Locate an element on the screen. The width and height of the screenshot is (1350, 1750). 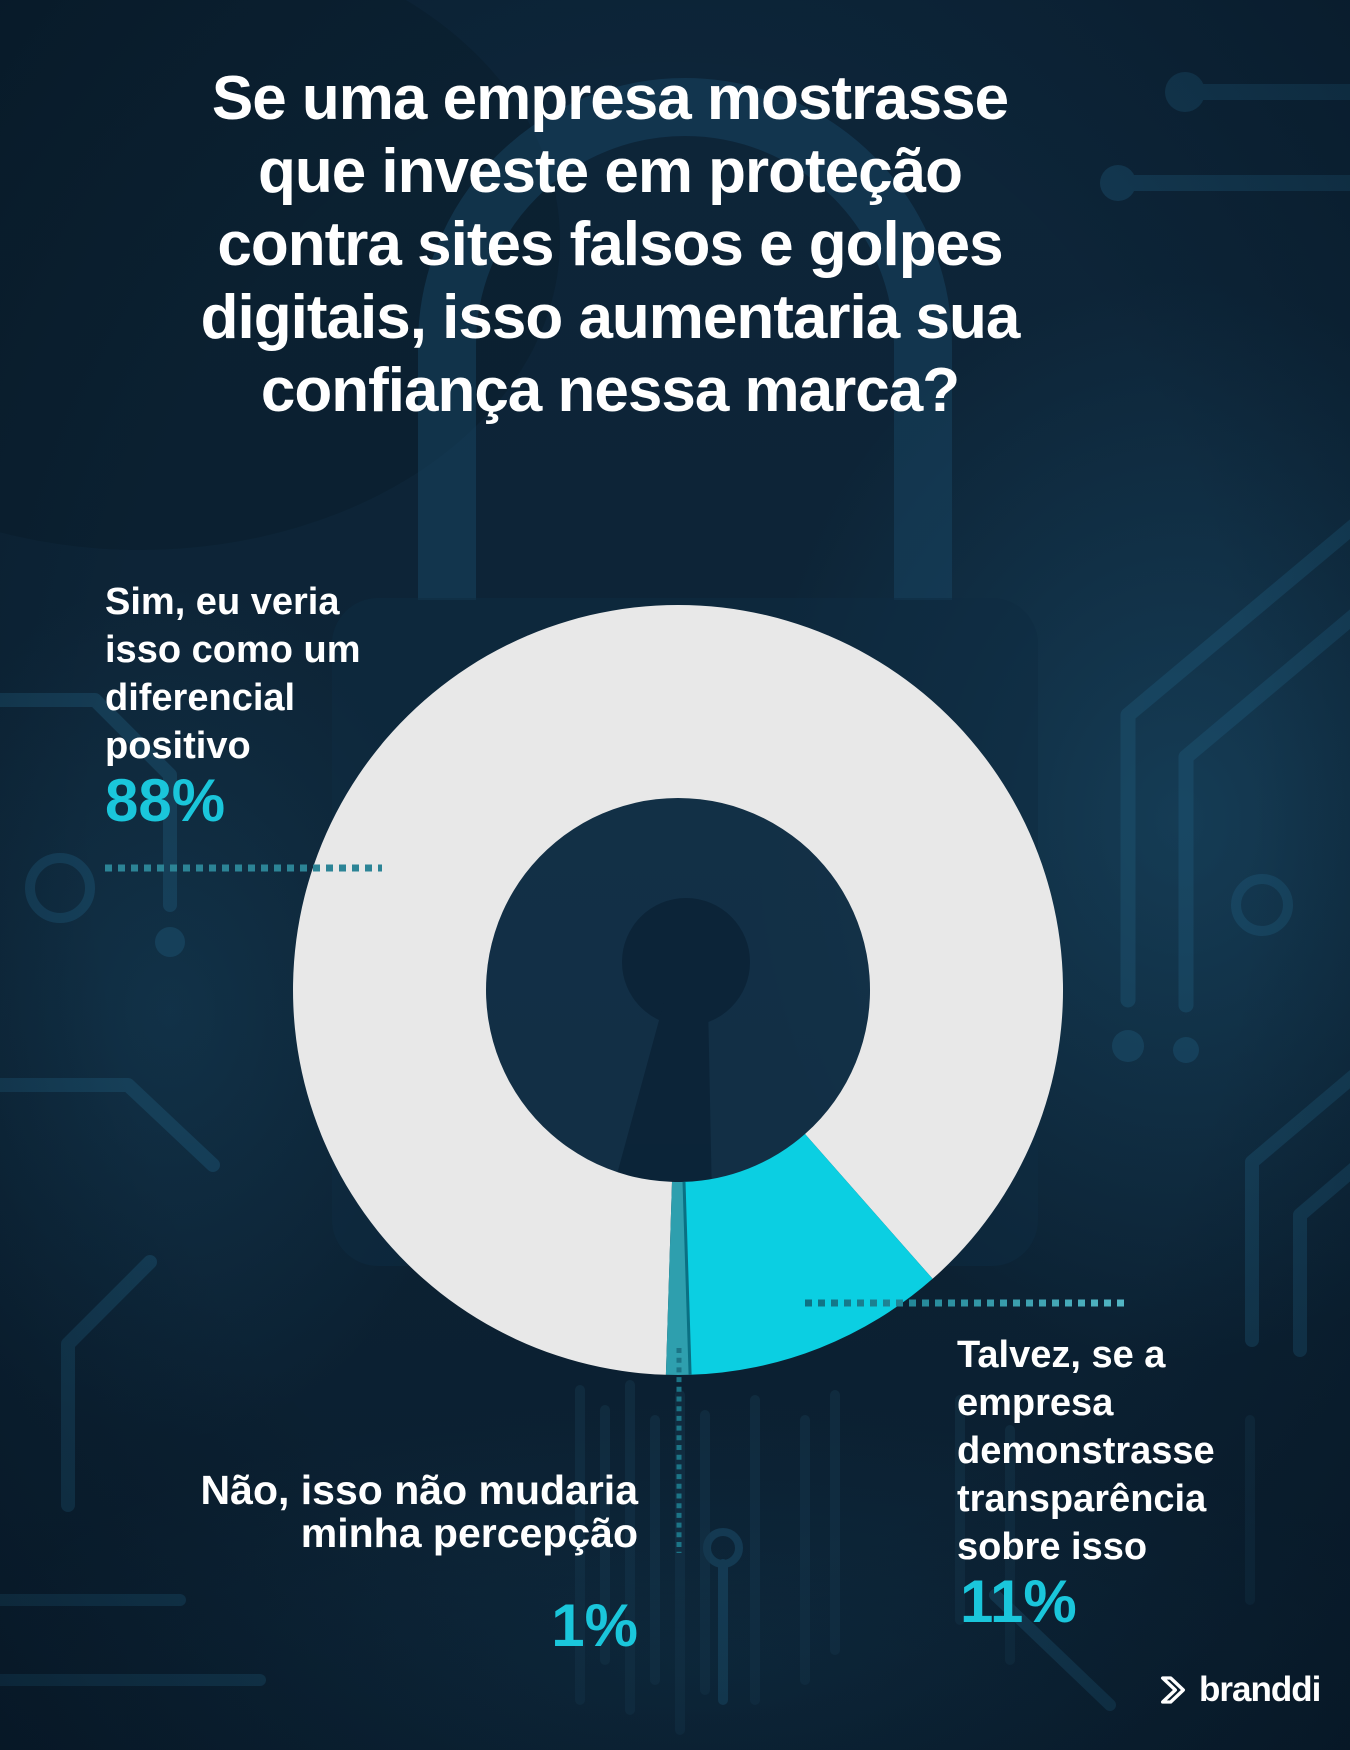
brand-wordmark: branddi is located at coordinates (1260, 1689).